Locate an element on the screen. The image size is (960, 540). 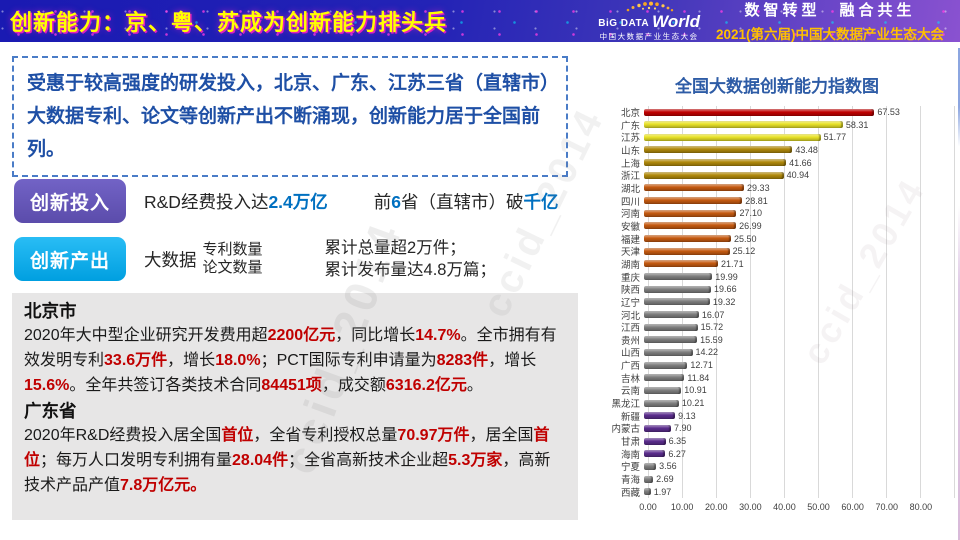
bar-value: 26.99 is located at coordinates (750, 225).